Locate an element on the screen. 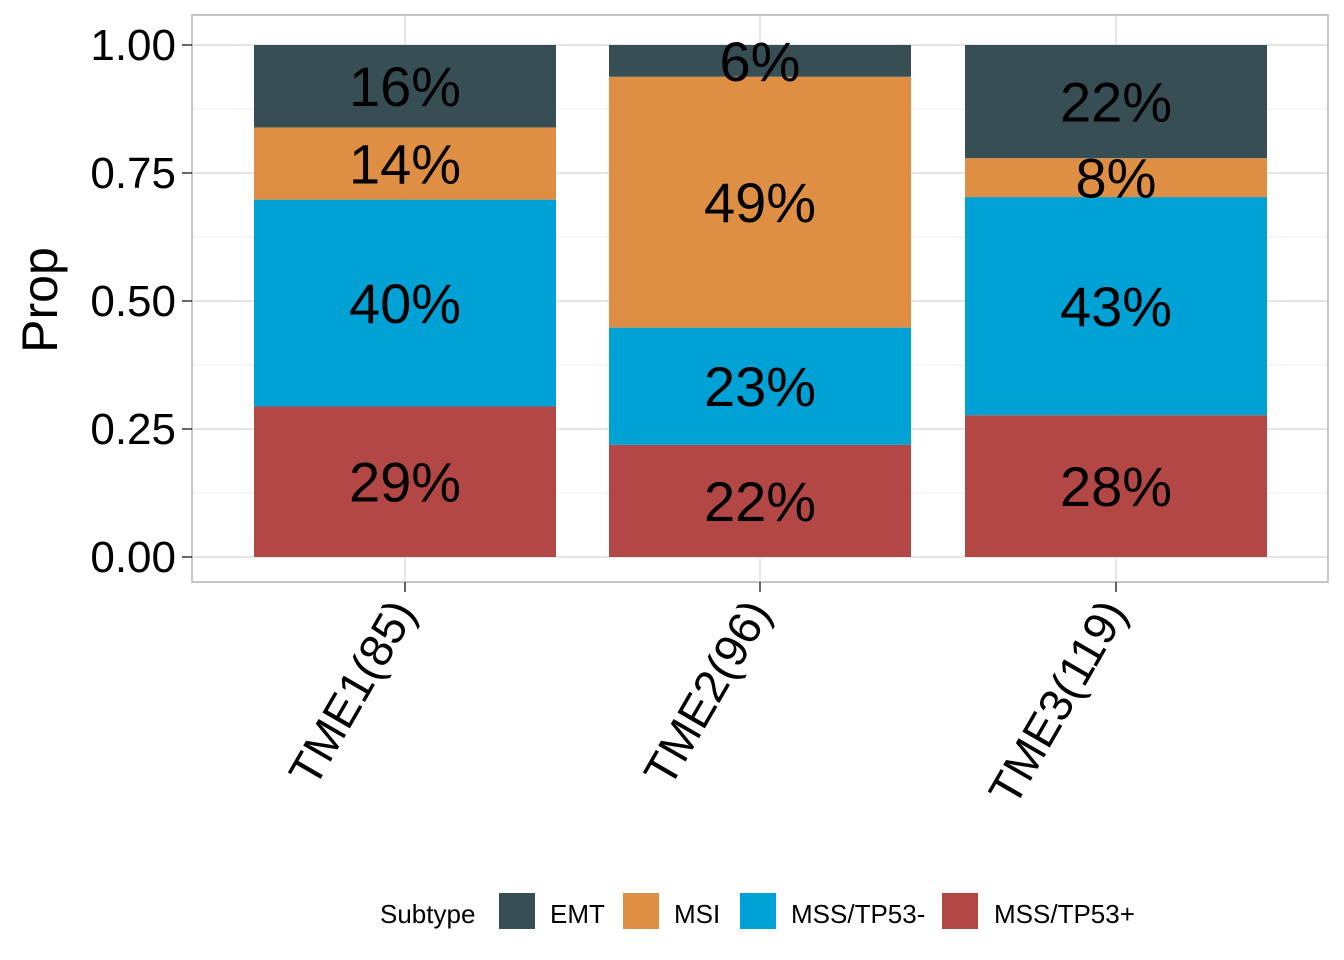 This screenshot has height=960, width=1344. y-axis: 0.00 0.25 0.50 0.75 1.00 is located at coordinates (141, 301).